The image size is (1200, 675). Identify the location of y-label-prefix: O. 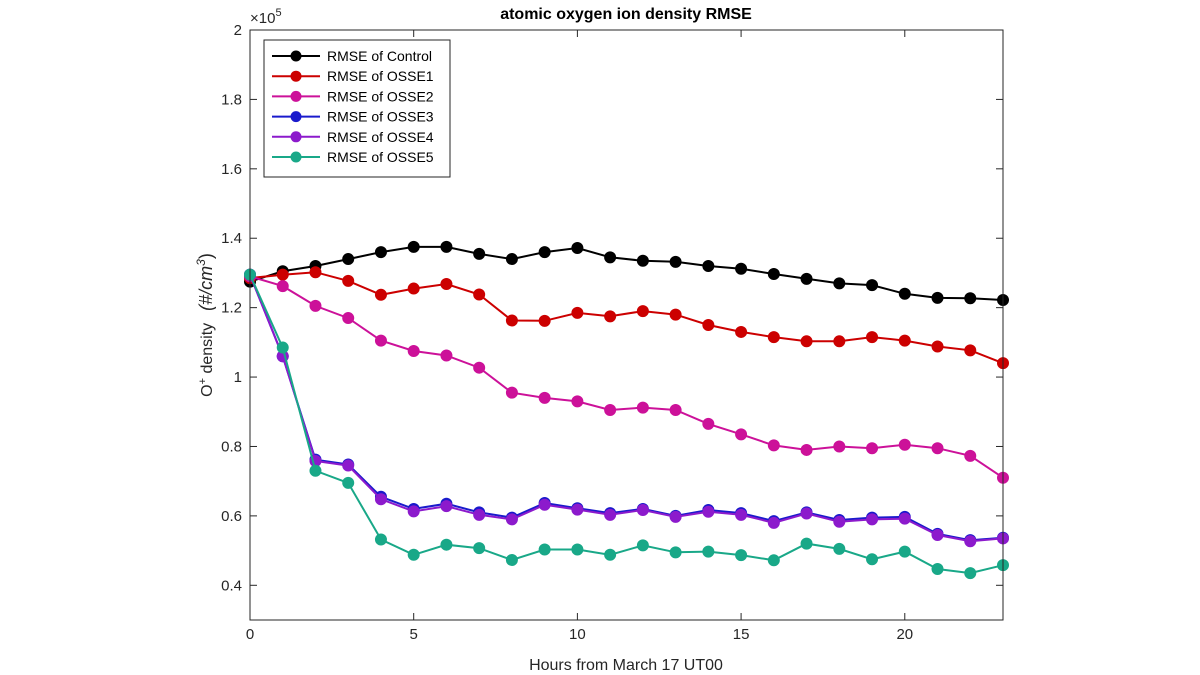
(207, 390).